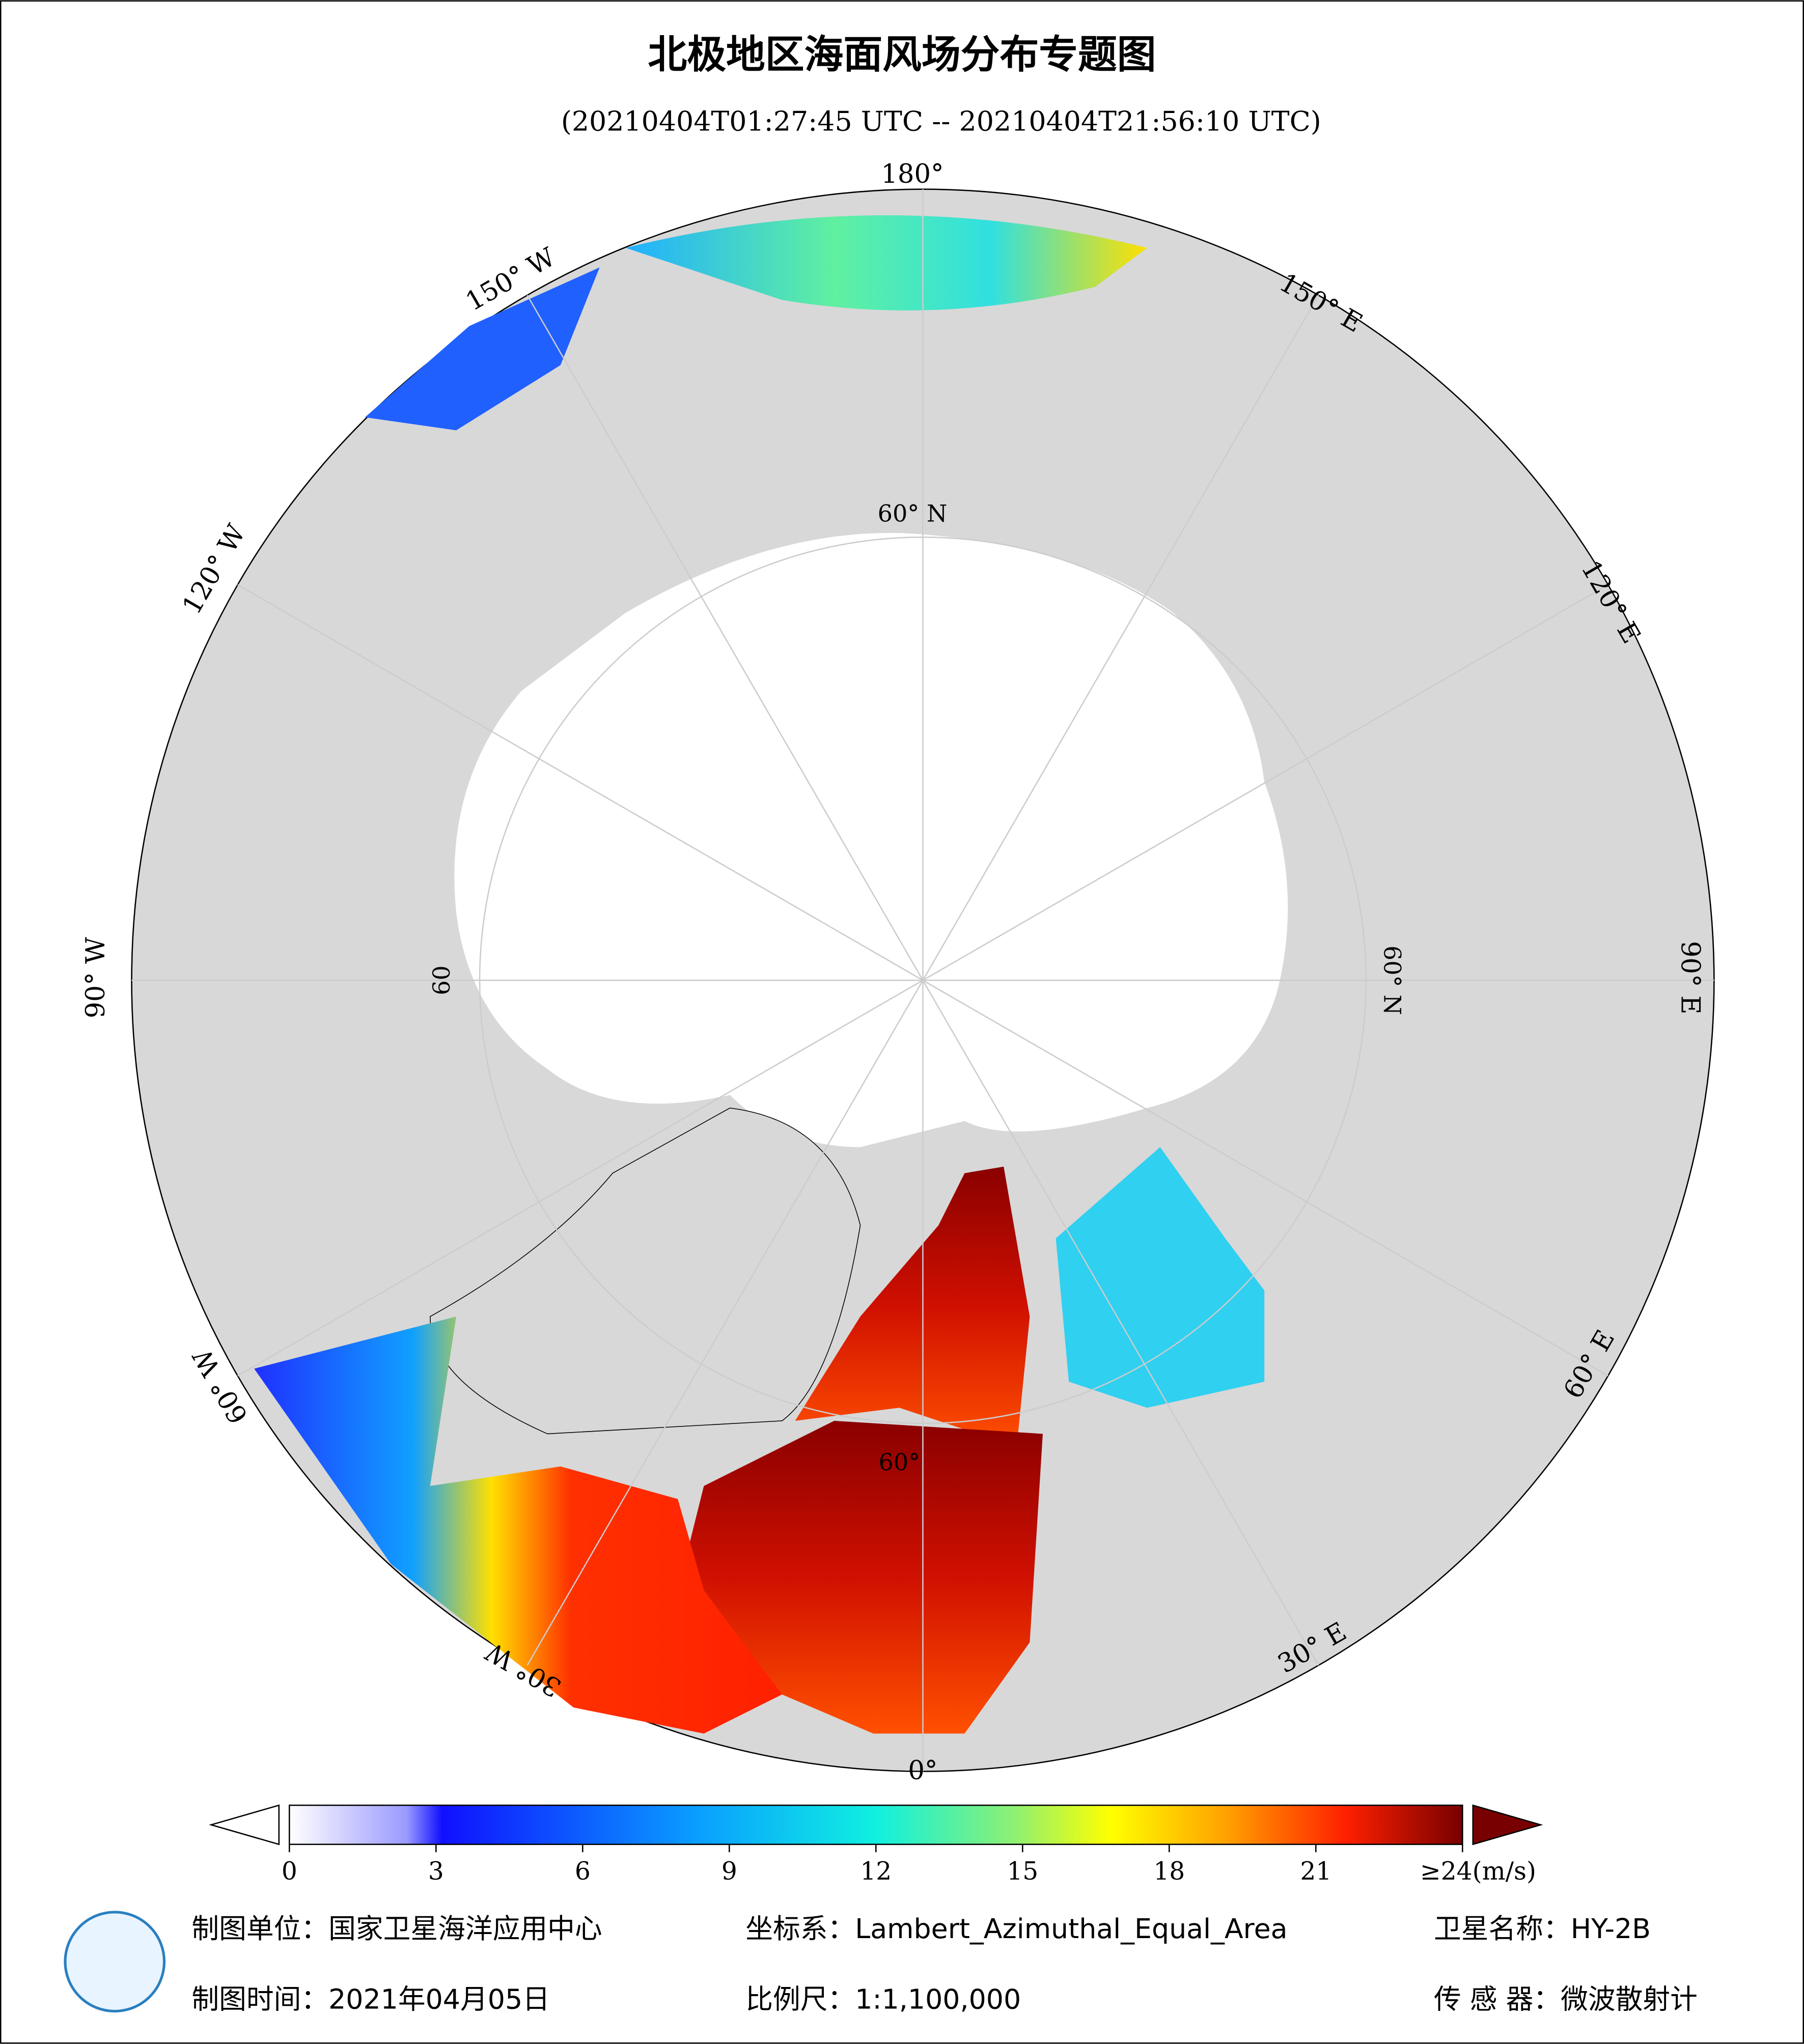 This screenshot has width=1804, height=2044. Describe the element at coordinates (912, 1306) in the screenshot. I see `wind-barents` at that location.